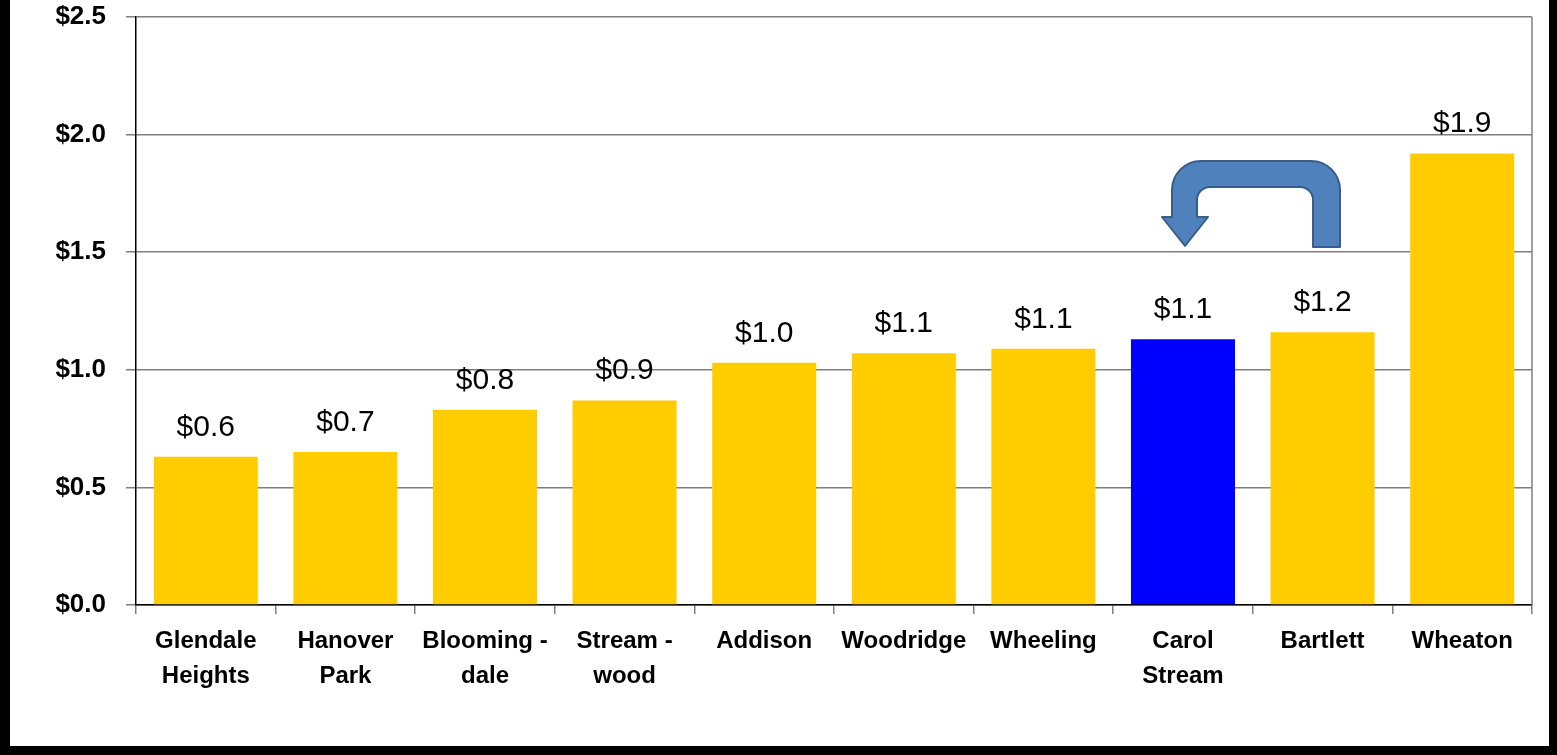  I want to click on x-tick-label: Glendale Heights, so click(206, 657).